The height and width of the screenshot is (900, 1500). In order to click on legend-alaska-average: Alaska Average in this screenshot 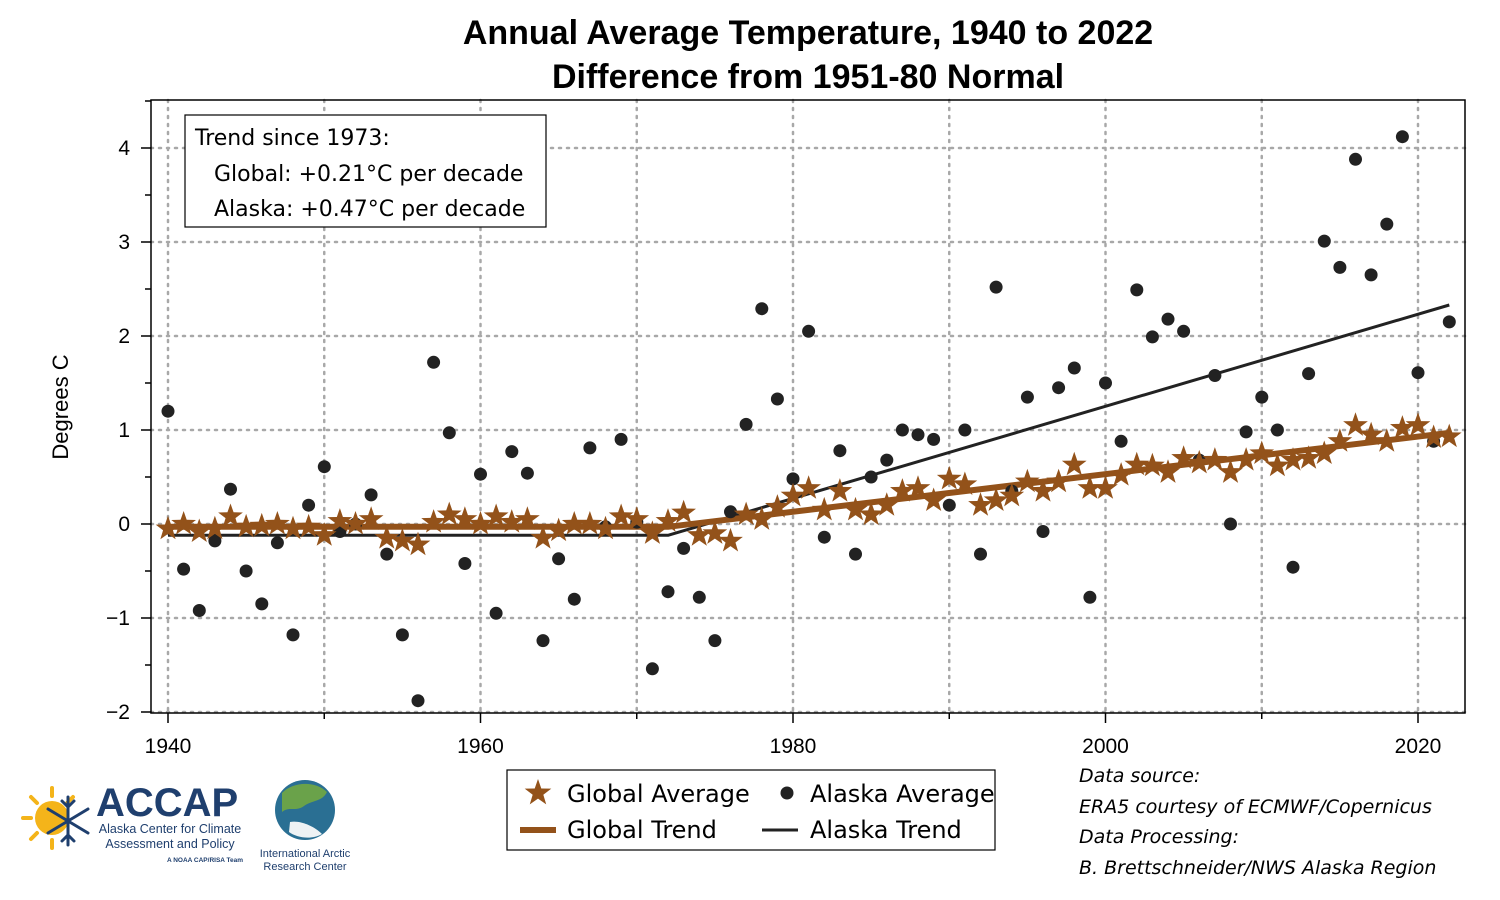, I will do `click(902, 794)`.